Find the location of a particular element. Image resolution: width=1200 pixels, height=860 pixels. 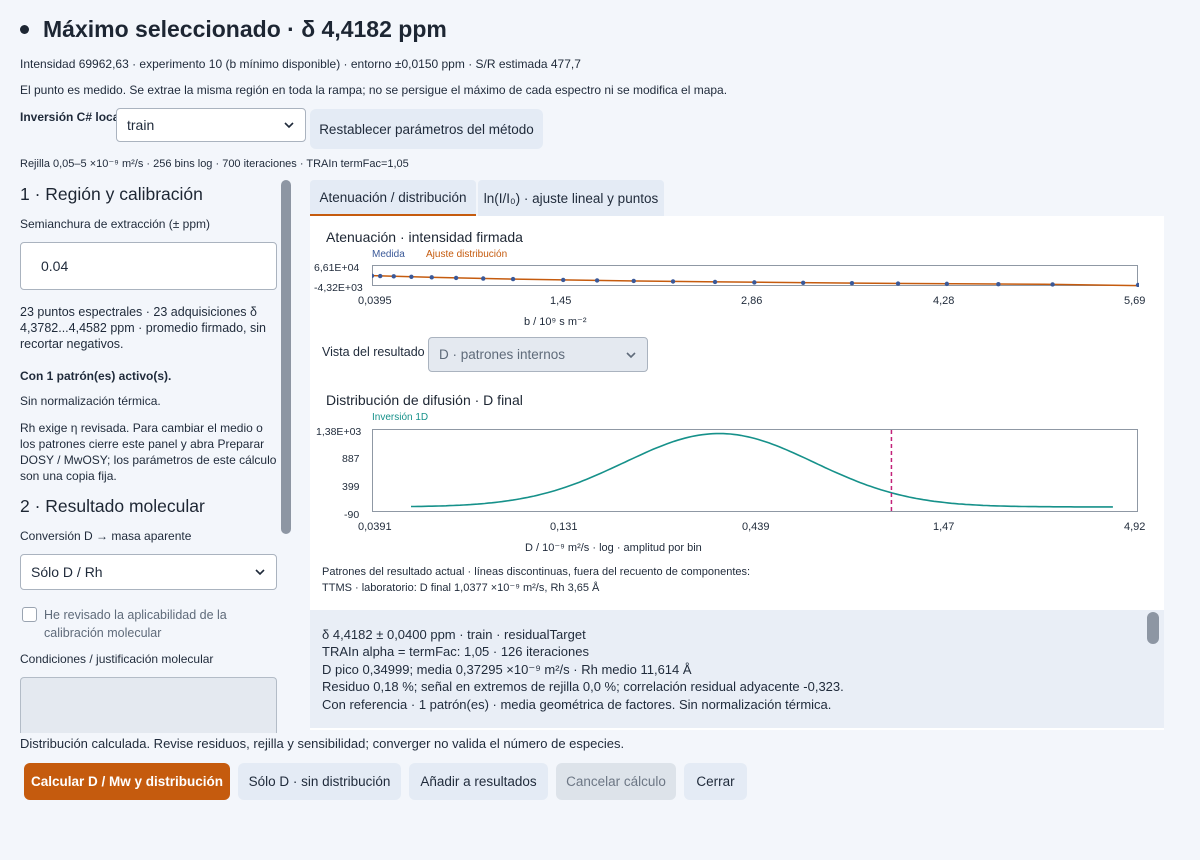

calculate-button: Calcular D / Mw y distribución is located at coordinates (127, 781).